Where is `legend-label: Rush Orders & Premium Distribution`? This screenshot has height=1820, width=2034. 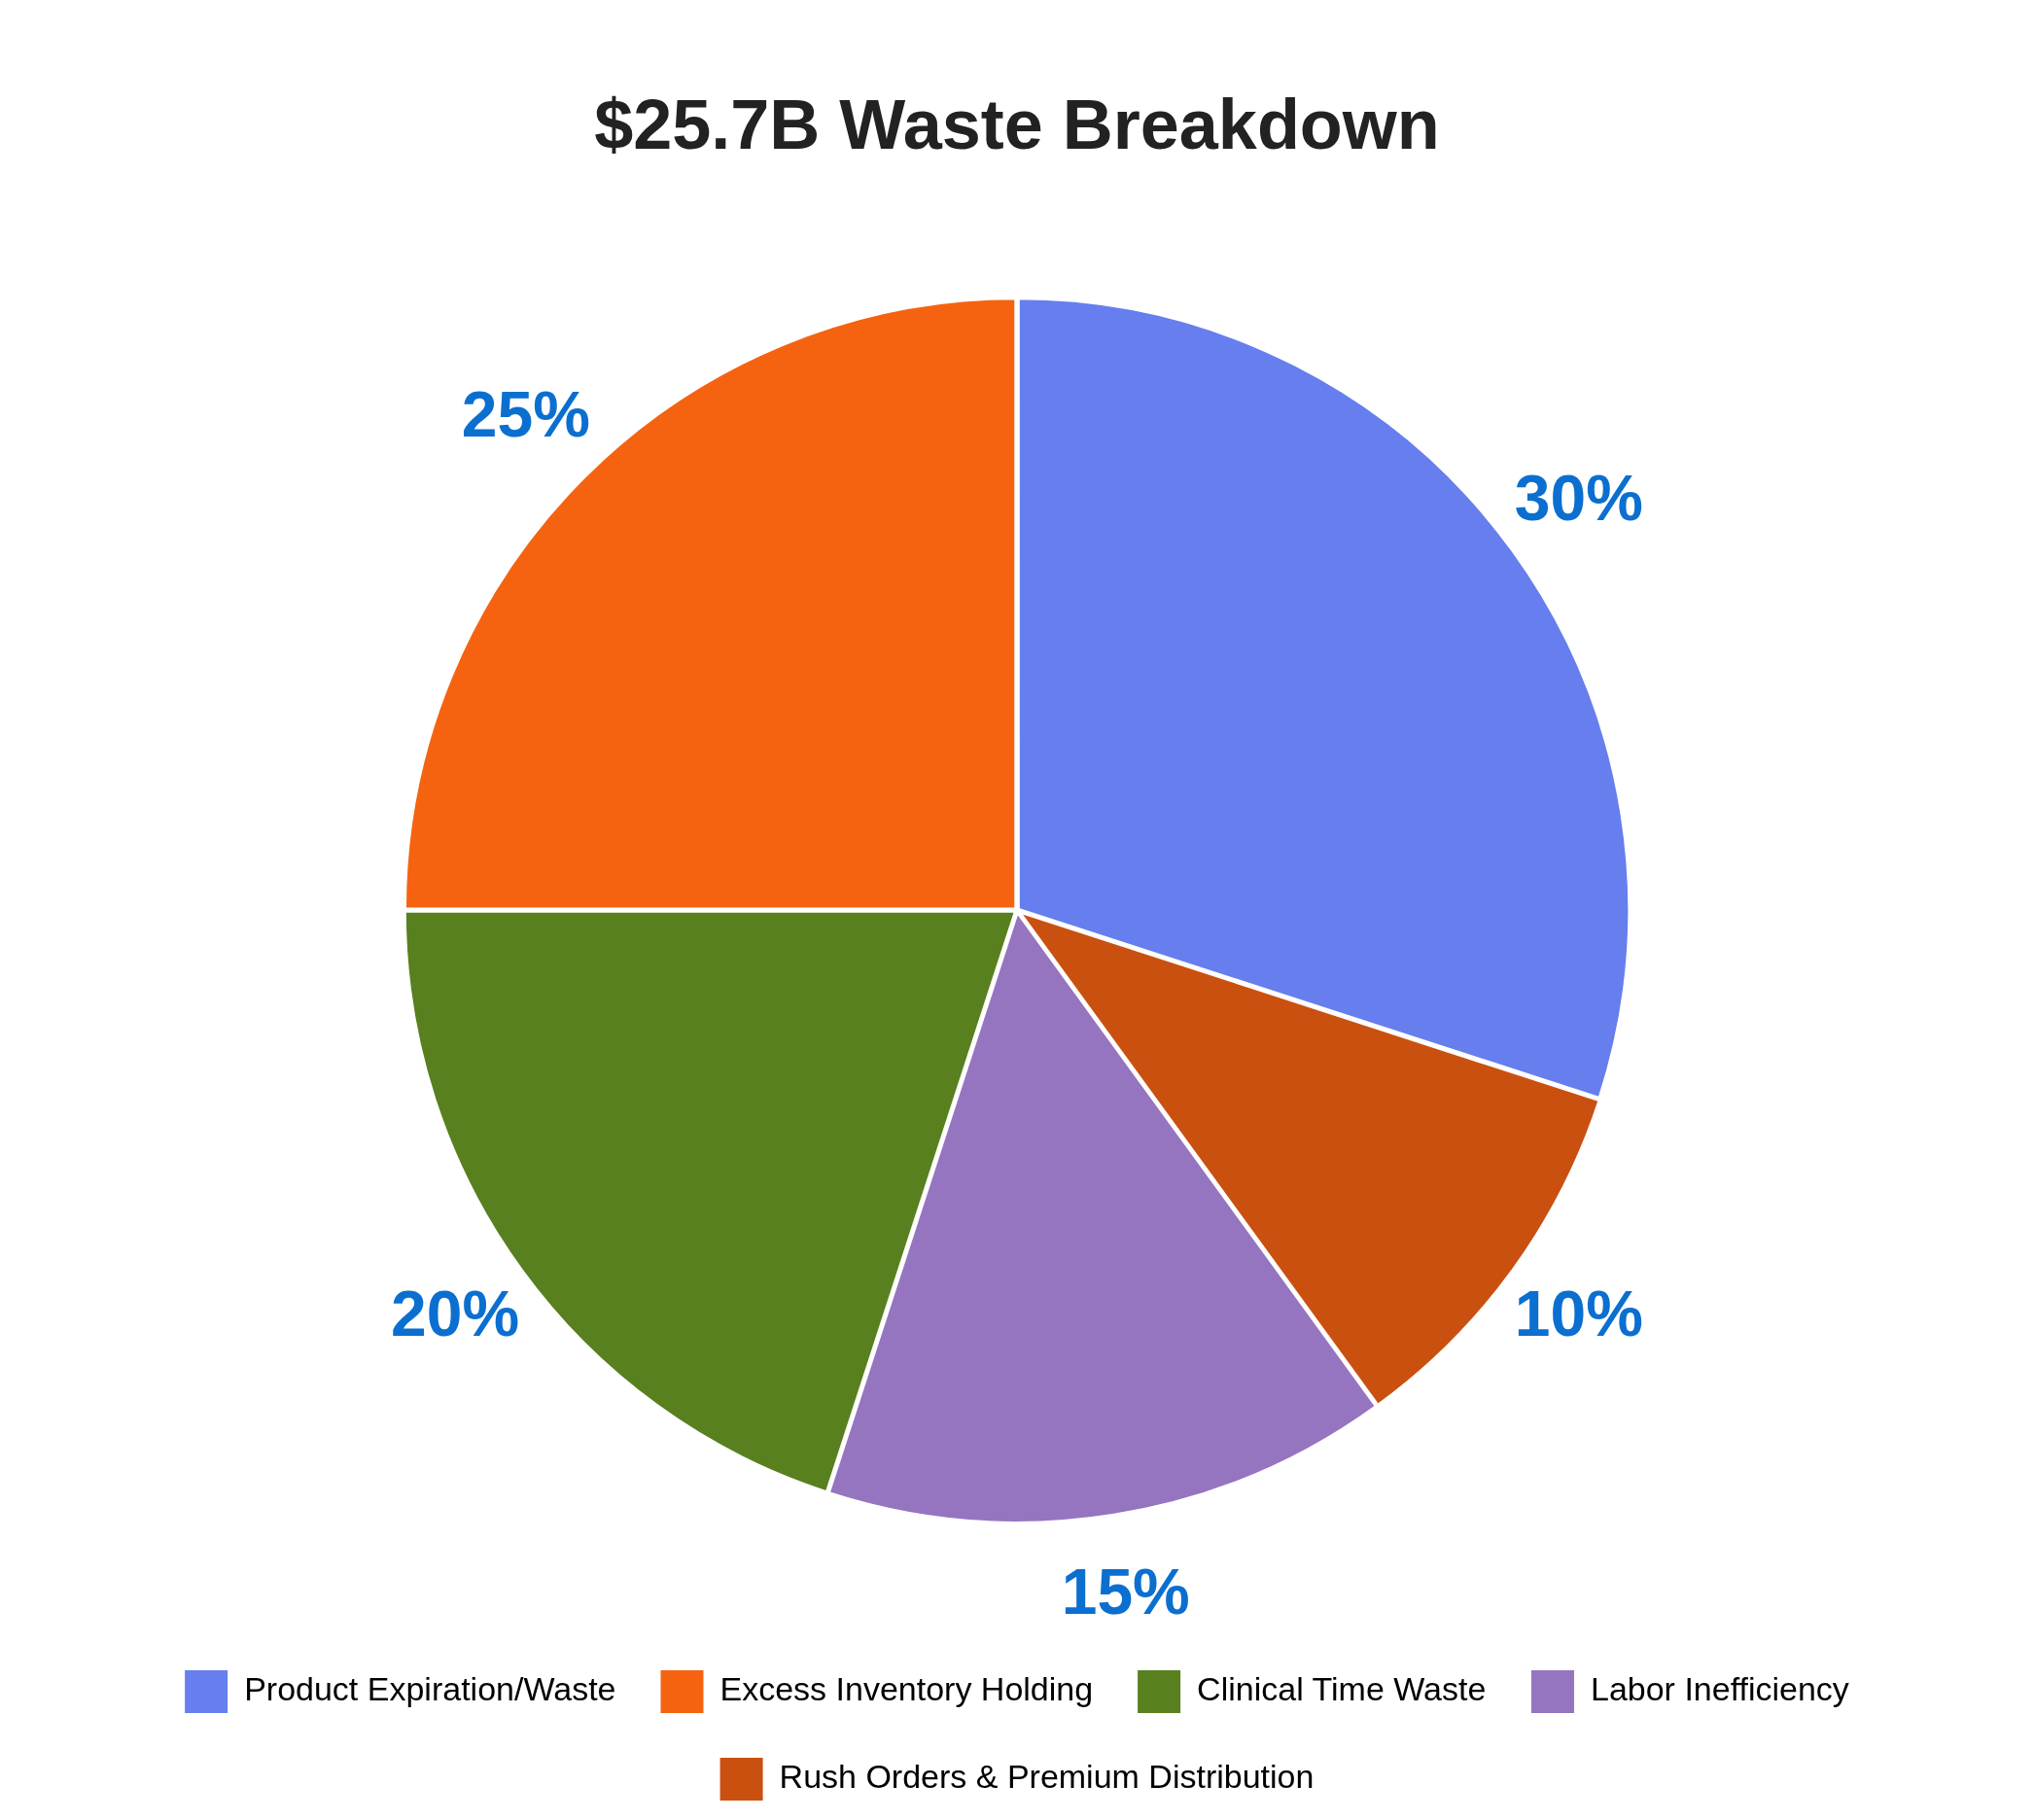 legend-label: Rush Orders & Premium Distribution is located at coordinates (1047, 1777).